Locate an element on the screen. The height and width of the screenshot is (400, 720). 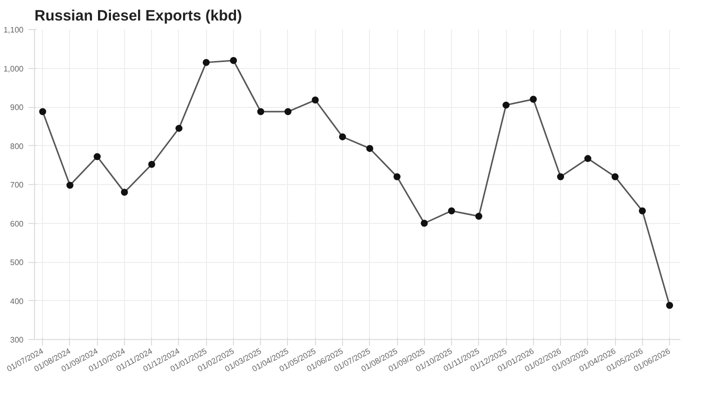
y-tick-label: 300 is located at coordinates (17, 340).